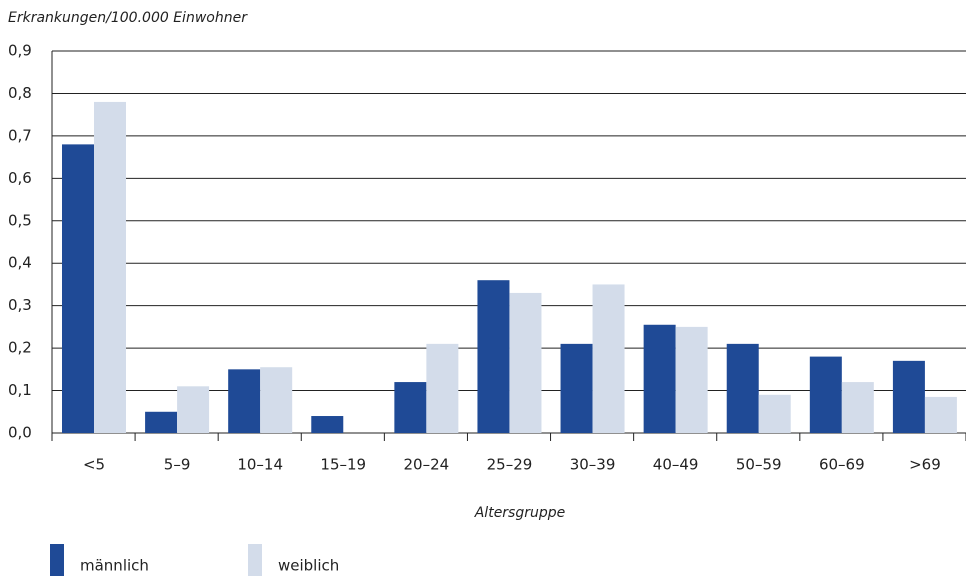 This screenshot has height=576, width=966. Describe the element at coordinates (343, 465) in the screenshot. I see `x-tick-label: 15–19` at that location.